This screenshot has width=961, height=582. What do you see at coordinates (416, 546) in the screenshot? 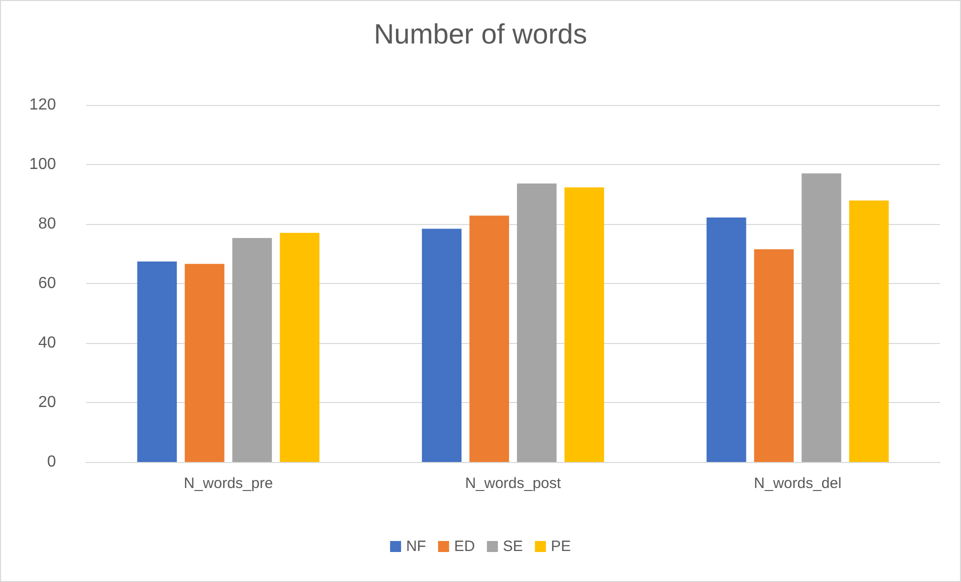
I see `legend-label: NF` at bounding box center [416, 546].